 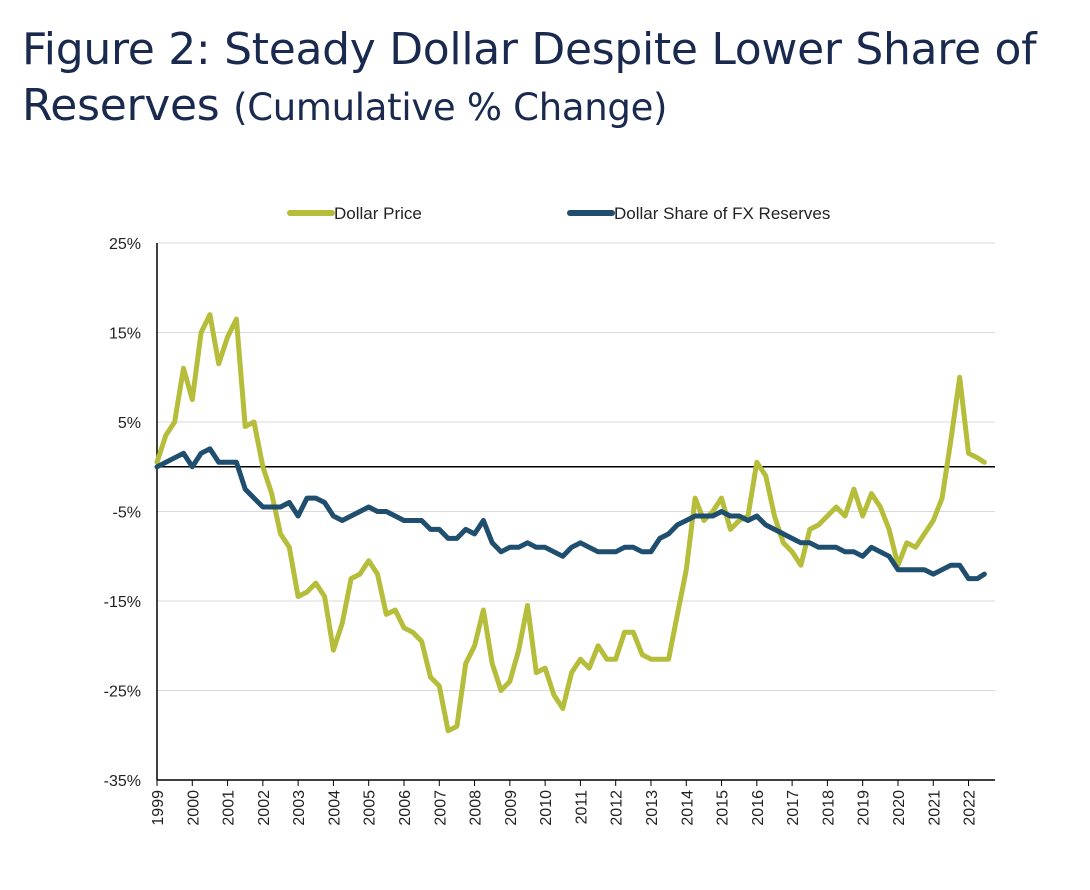 I want to click on legend-label: Dollar Price, so click(x=378, y=213).